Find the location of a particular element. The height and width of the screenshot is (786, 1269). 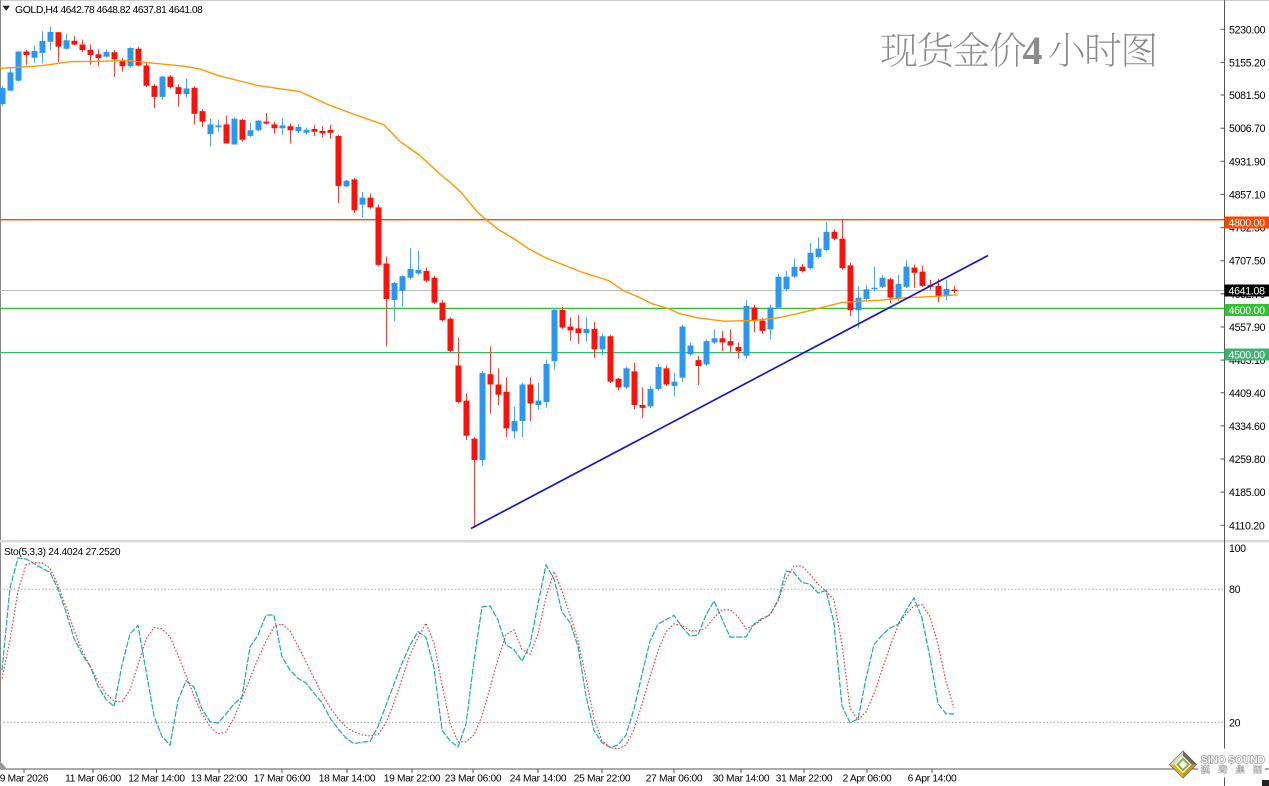

svg-text: 25 Mar 22:00 is located at coordinates (602, 779).